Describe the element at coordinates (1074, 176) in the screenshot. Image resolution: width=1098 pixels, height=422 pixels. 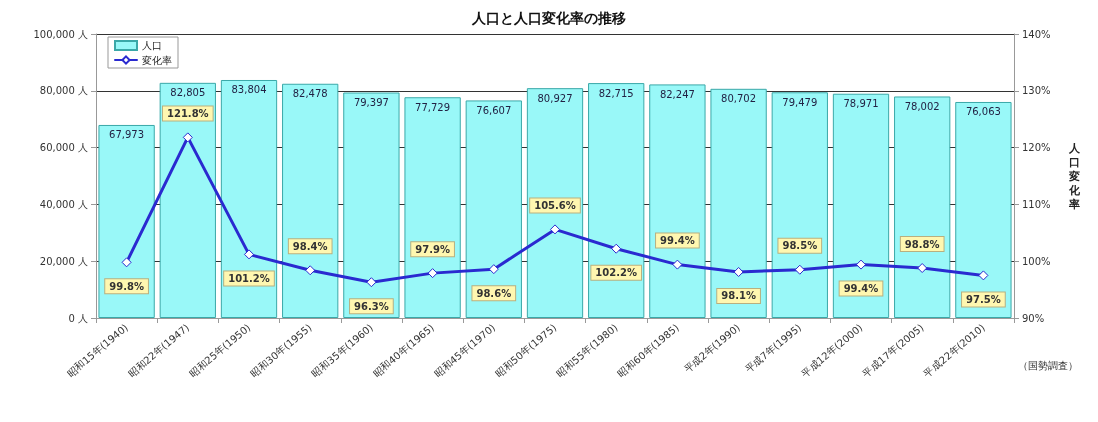
I see `y2-axis-title: 人口変化率` at that location.